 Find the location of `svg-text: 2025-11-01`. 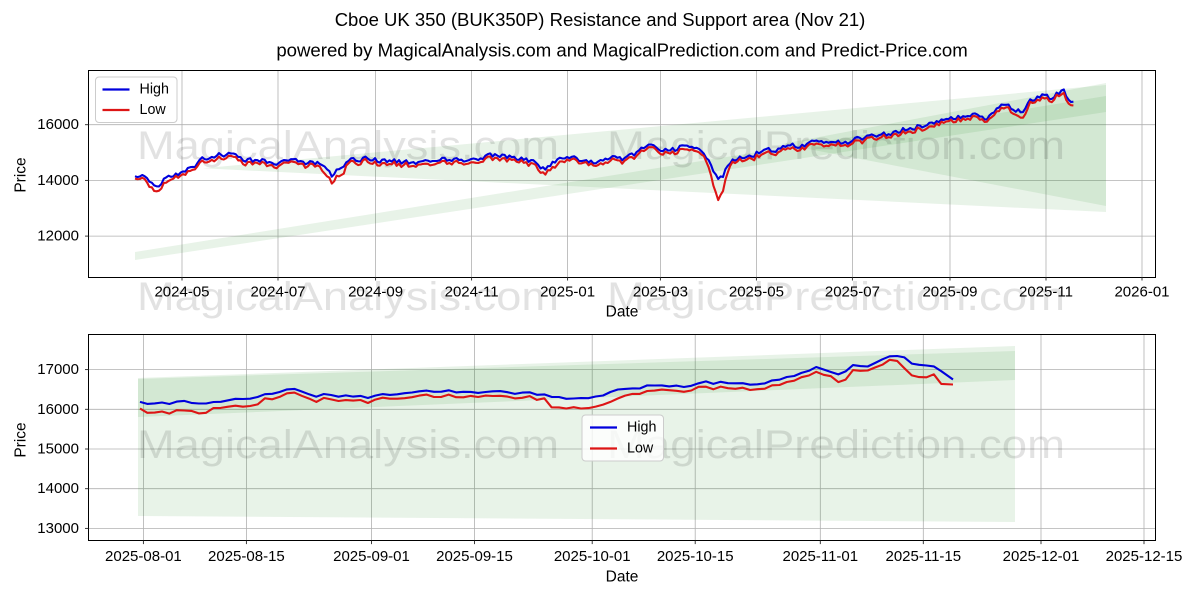

svg-text: 2025-11-01 is located at coordinates (820, 556).